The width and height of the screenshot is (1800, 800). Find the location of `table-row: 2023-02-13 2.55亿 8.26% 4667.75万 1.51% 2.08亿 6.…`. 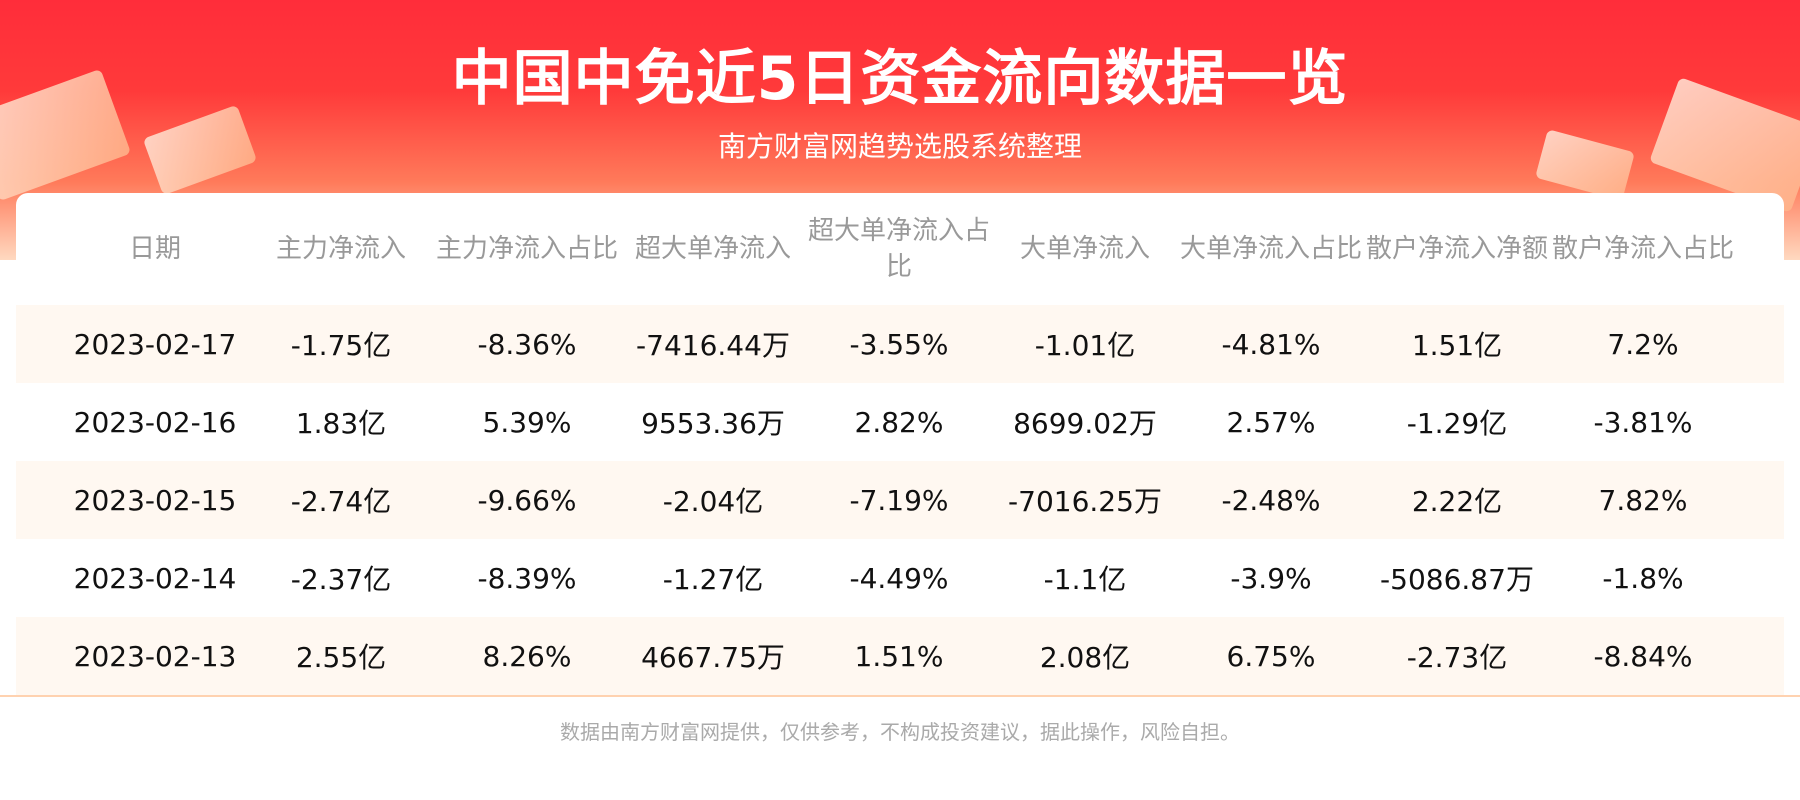

table-row: 2023-02-13 2.55亿 8.26% 4667.75万 1.51% 2.08亿 6.… is located at coordinates (900, 656).